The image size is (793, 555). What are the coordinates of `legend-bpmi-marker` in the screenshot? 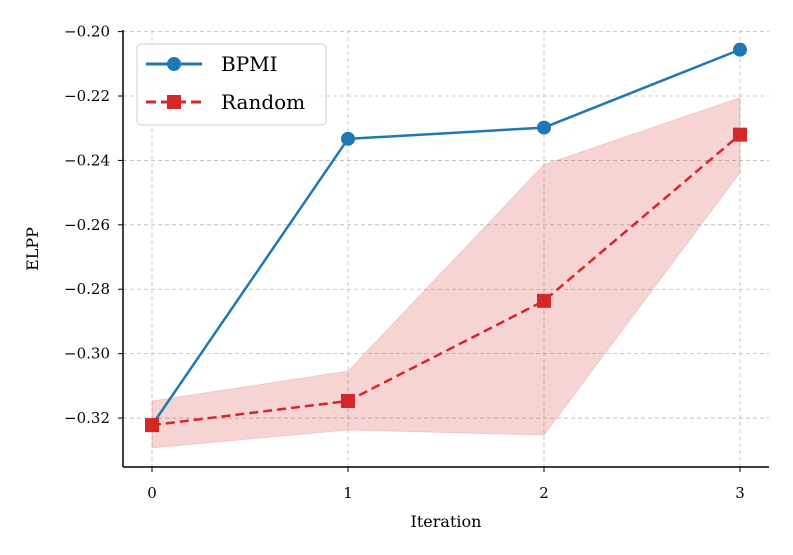 It's located at (174, 64).